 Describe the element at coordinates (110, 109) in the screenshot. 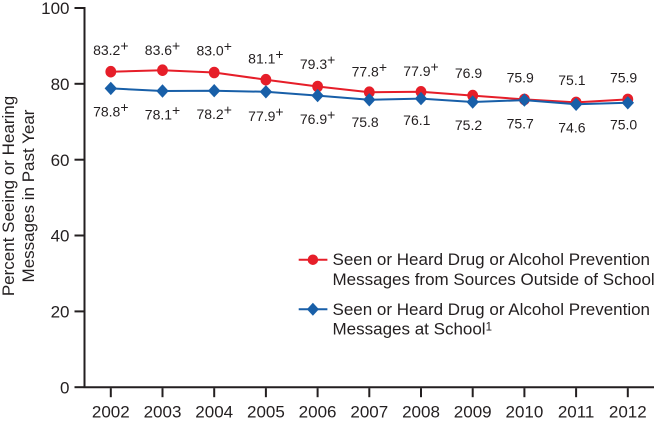

I see `svg-text: 78.8+` at that location.